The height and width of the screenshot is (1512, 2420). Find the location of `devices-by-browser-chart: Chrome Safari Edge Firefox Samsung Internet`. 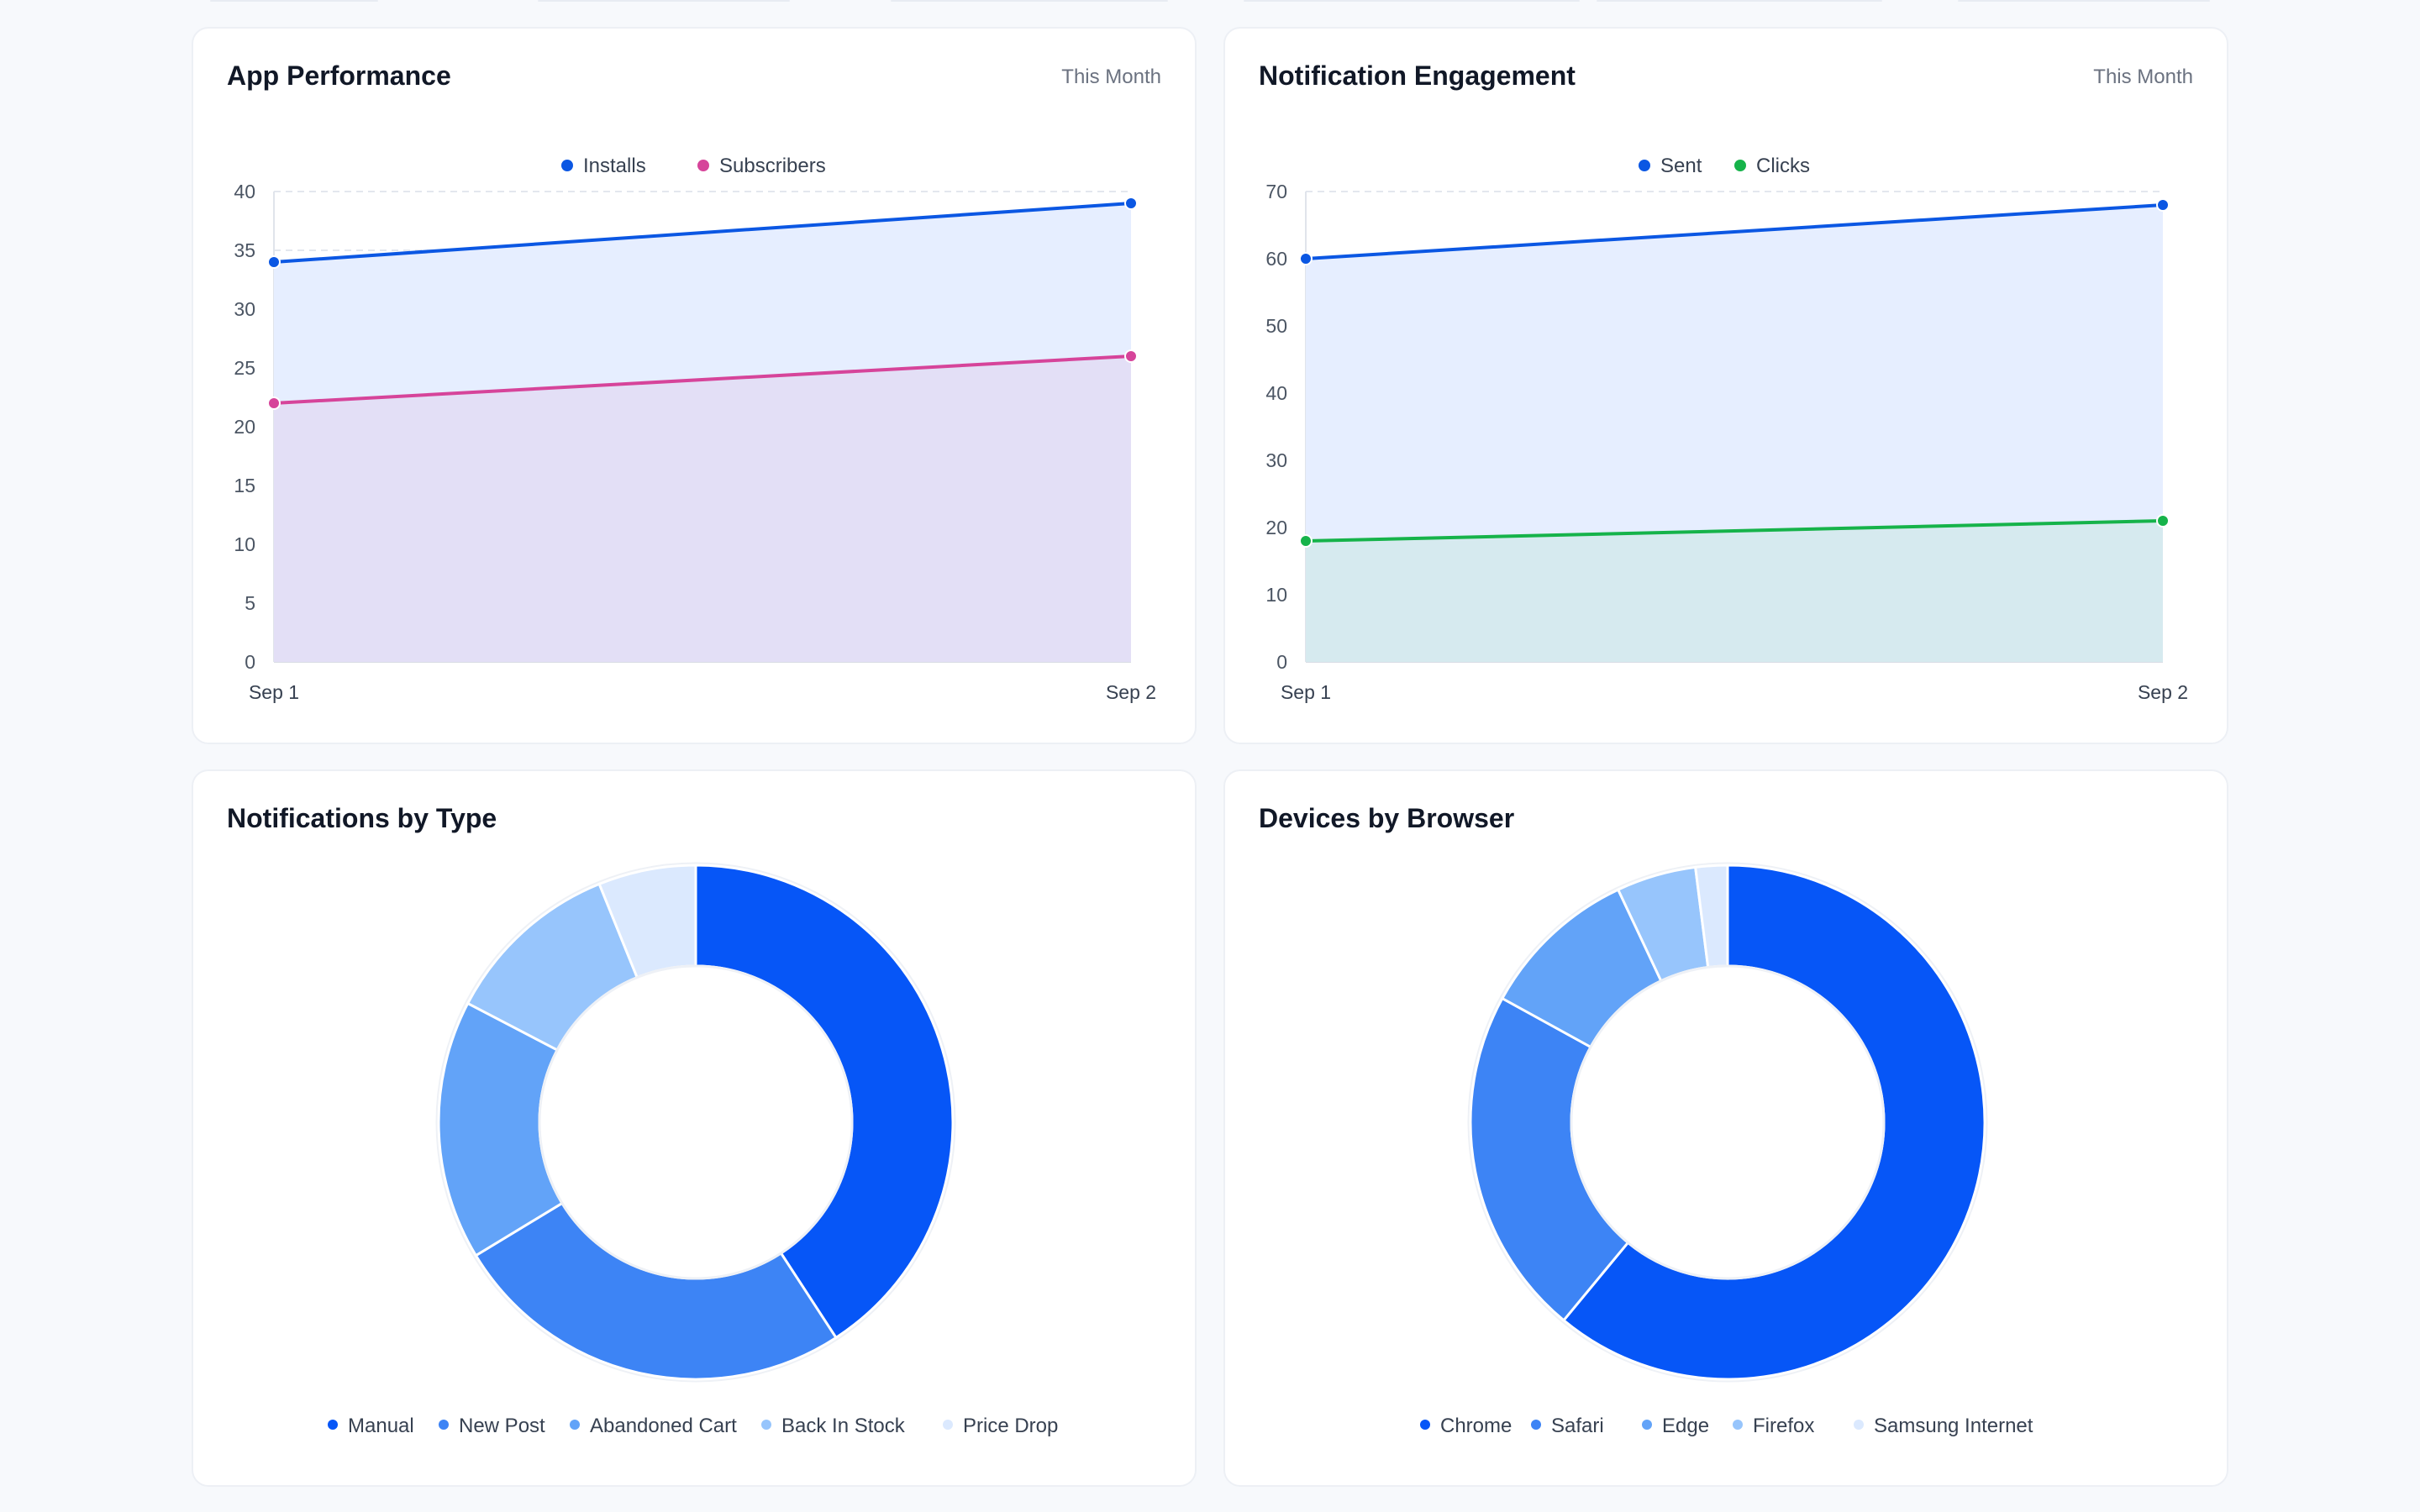

devices-by-browser-chart: Chrome Safari Edge Firefox Samsung Internet is located at coordinates (1727, 1149).